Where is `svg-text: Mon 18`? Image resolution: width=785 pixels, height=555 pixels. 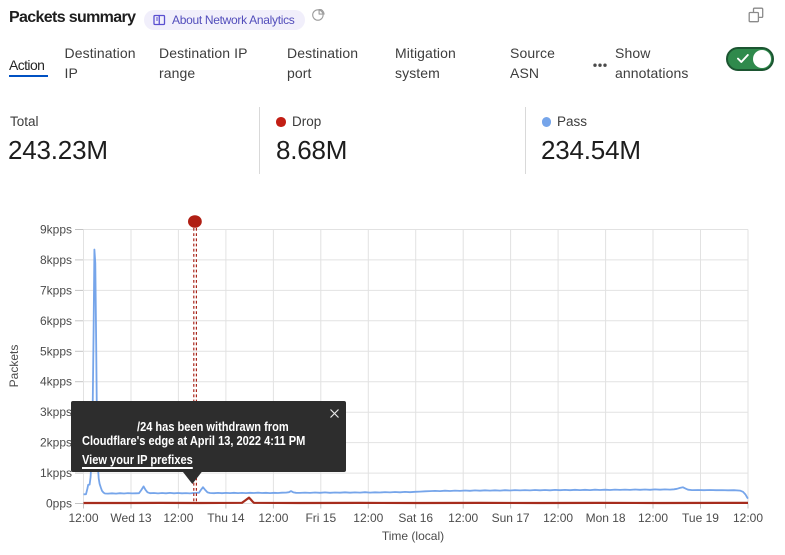
svg-text: Mon 18 is located at coordinates (606, 518).